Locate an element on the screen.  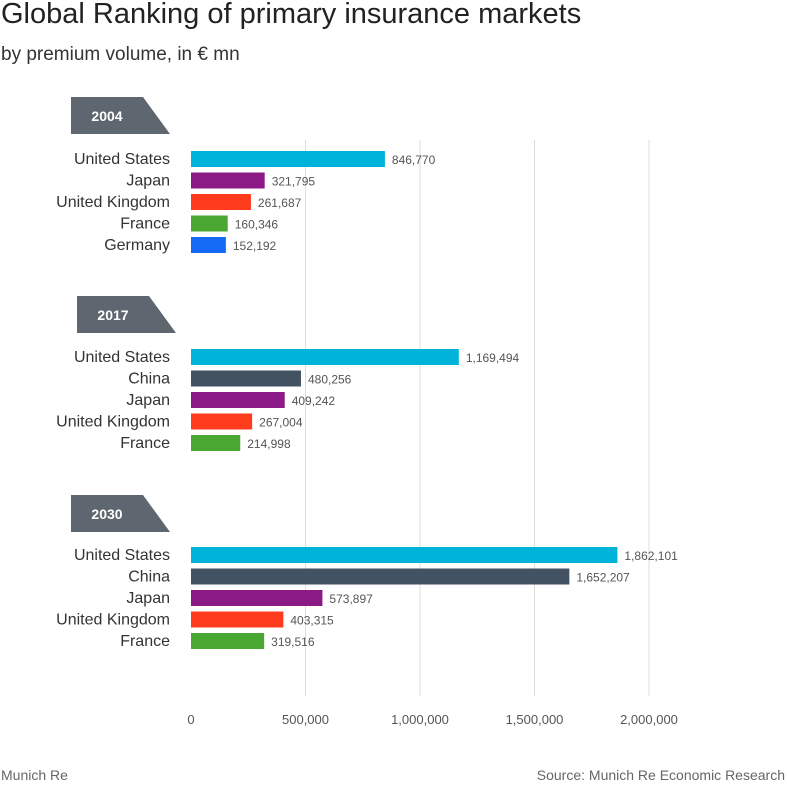
year-label: 2017 is located at coordinates (112, 315).